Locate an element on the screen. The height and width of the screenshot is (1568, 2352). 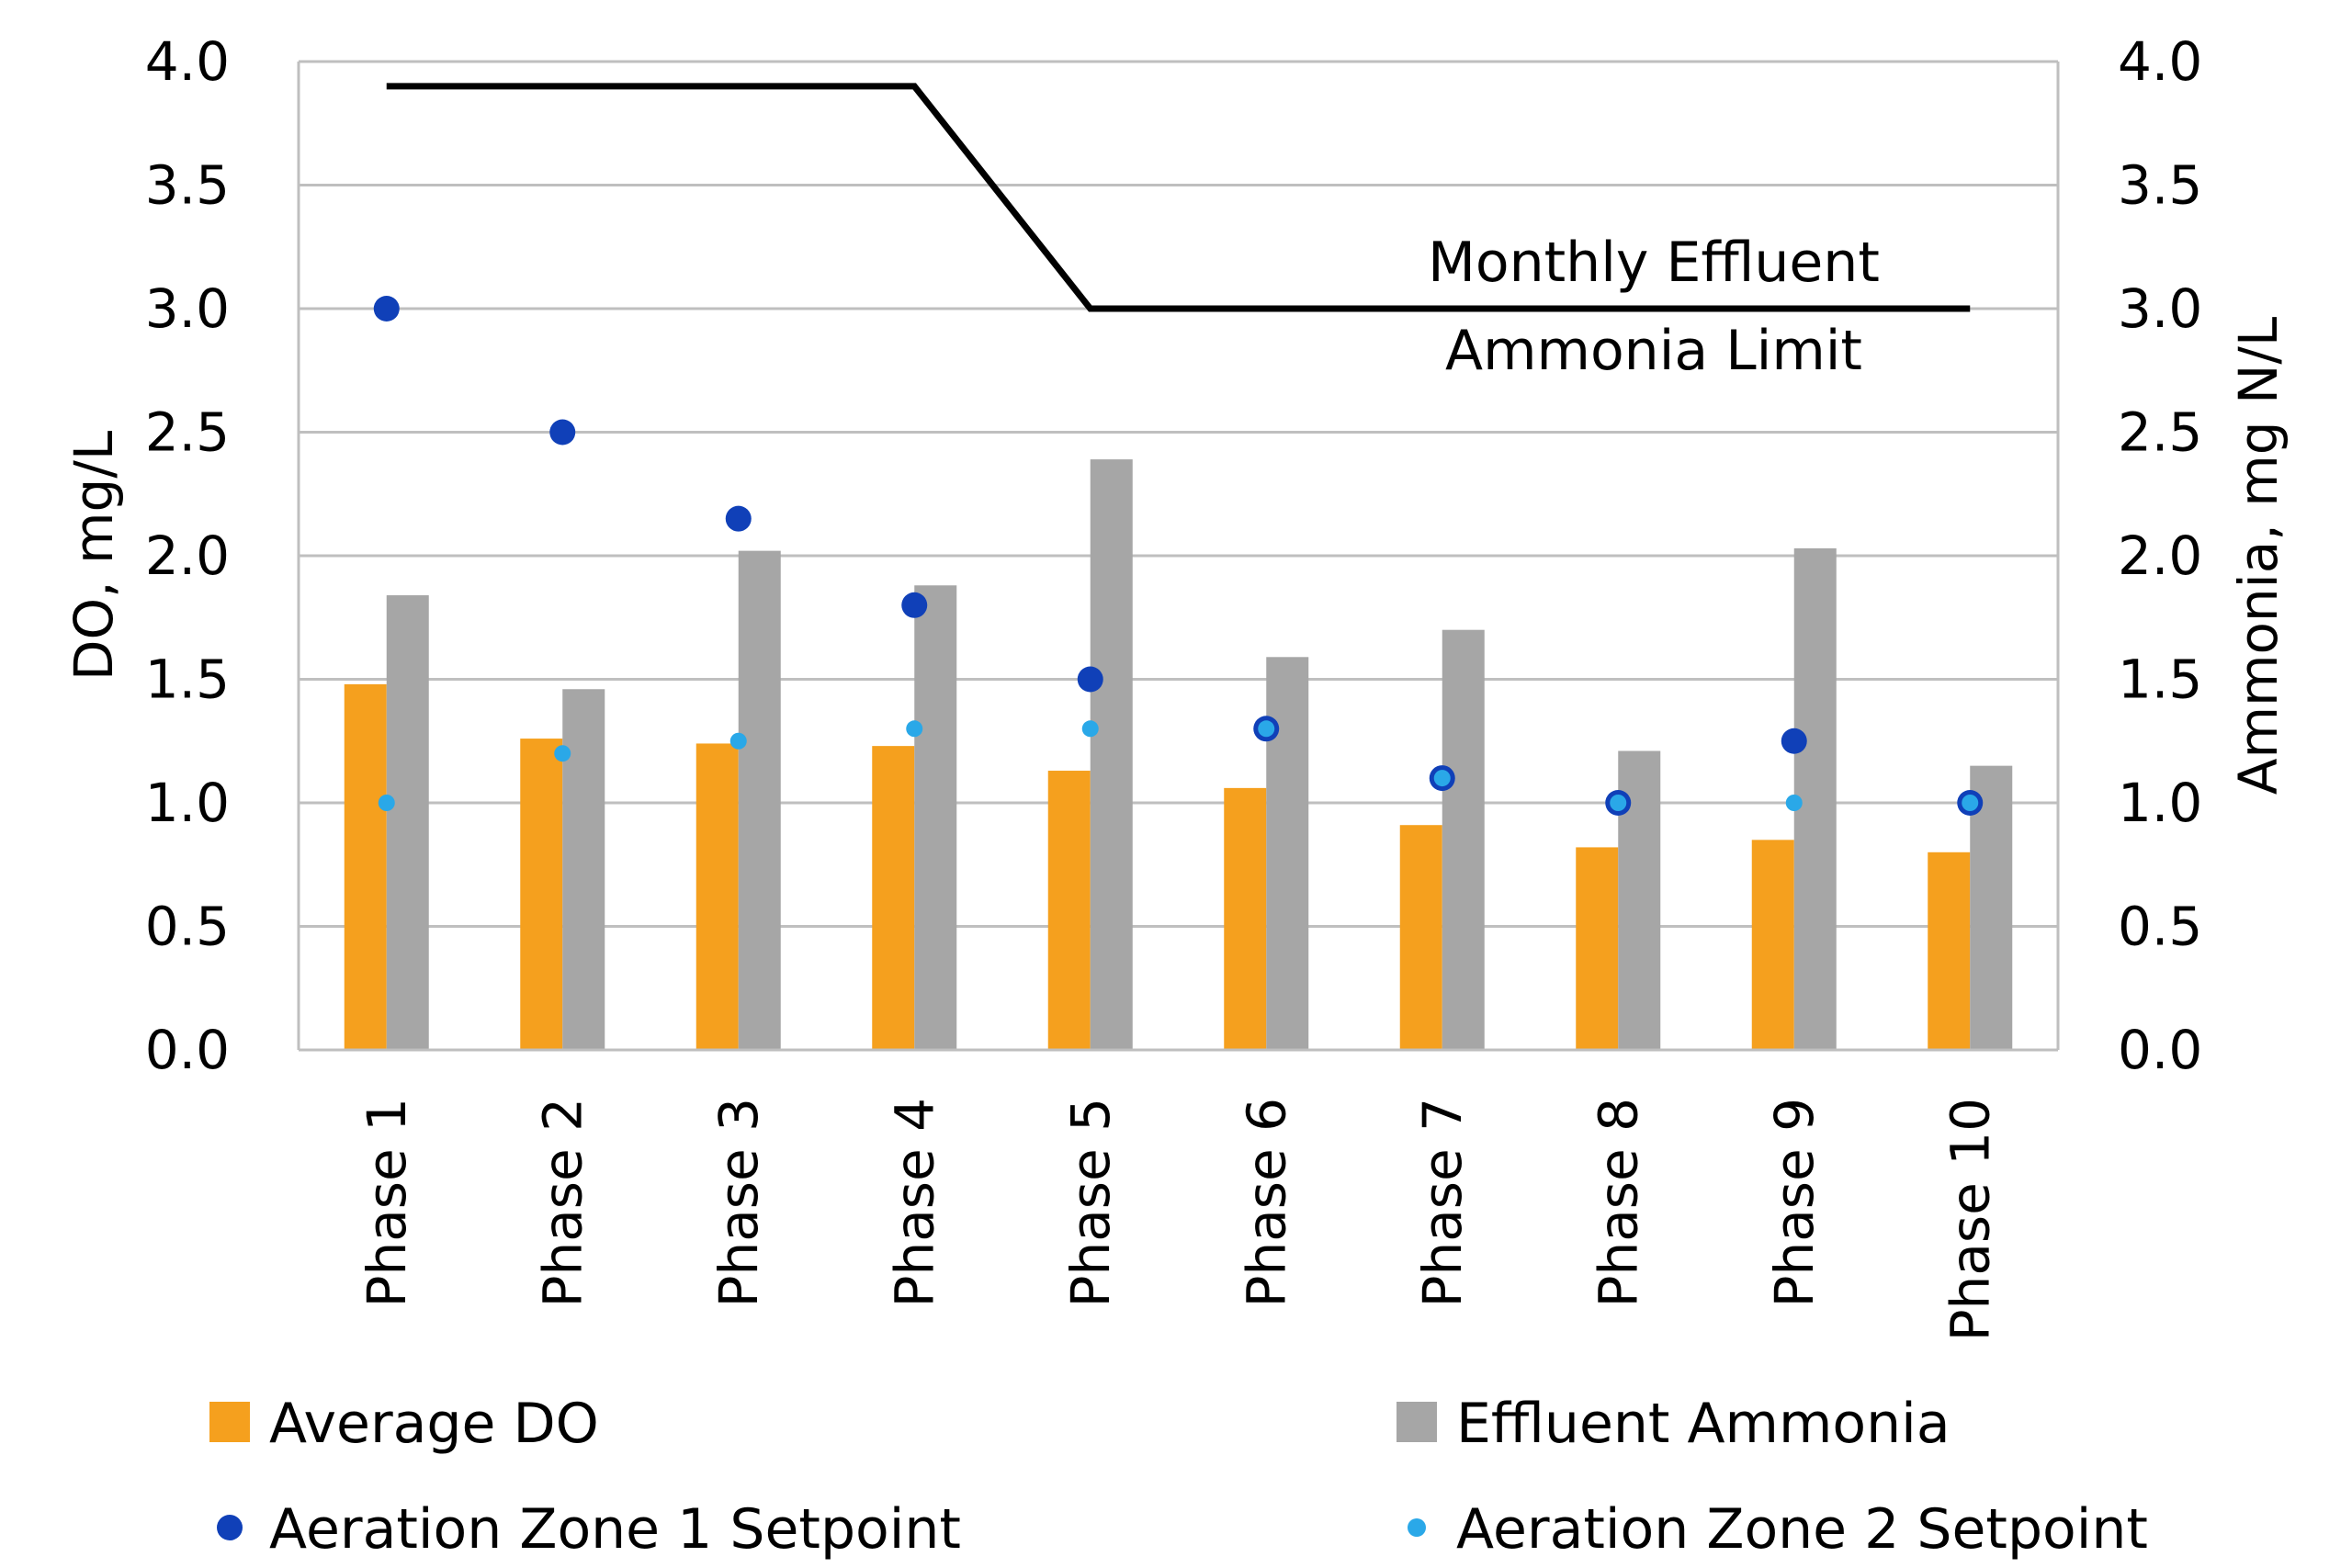
y-tick-label-left: 0.5 is located at coordinates (187, 927).